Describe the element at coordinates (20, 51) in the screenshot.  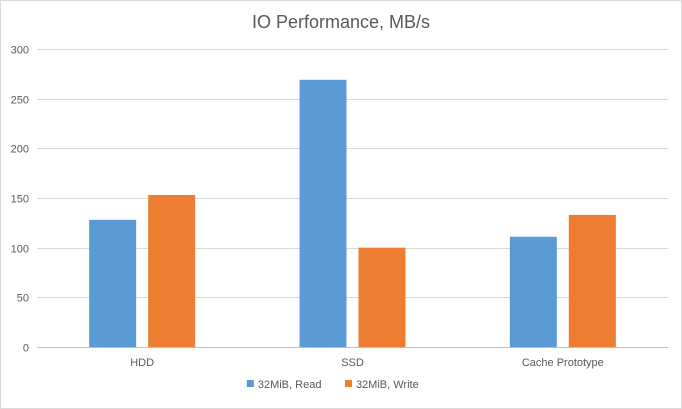
I see `y-tick-label: 300` at that location.